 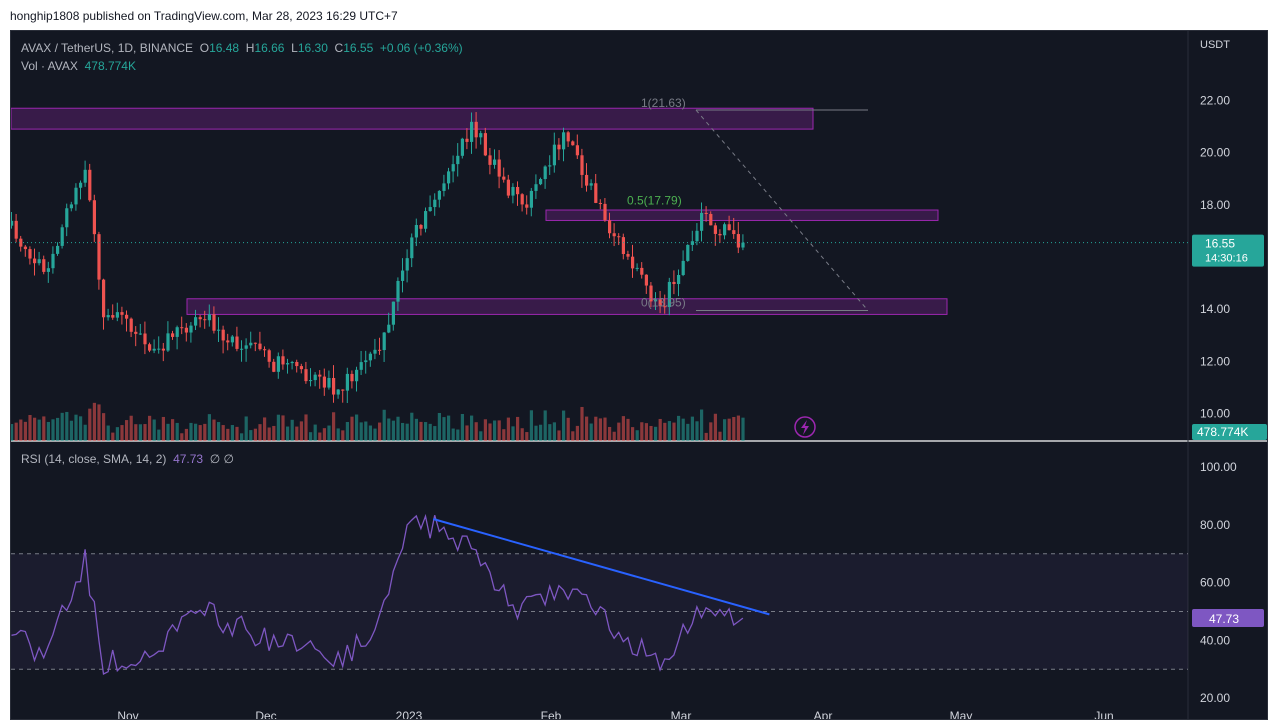 What do you see at coordinates (681, 714) in the screenshot?
I see `time-tick-label: Mar` at bounding box center [681, 714].